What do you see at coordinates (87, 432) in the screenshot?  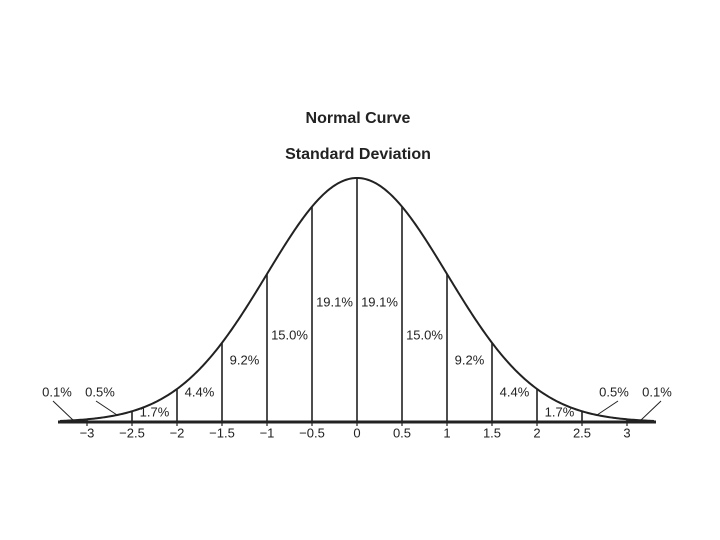 I see `x-tick-label: −3` at bounding box center [87, 432].